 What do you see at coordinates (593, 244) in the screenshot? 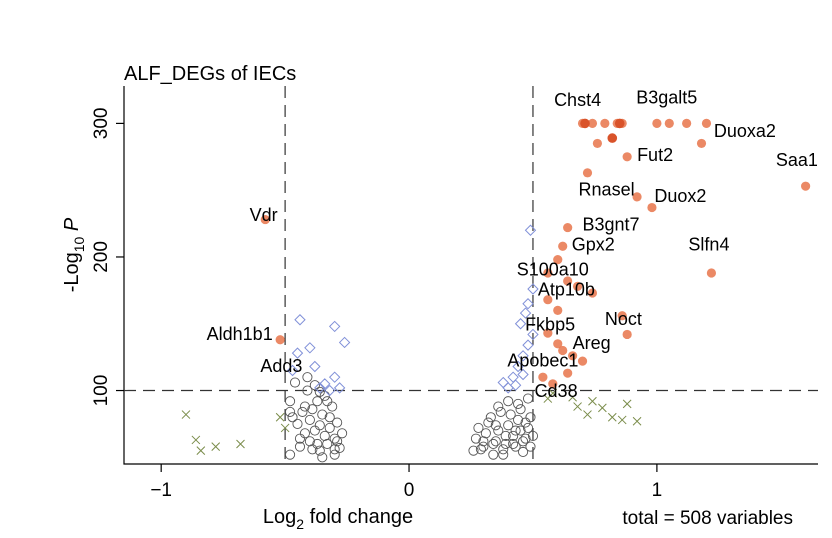
I see `gene-label: Gpx2` at bounding box center [593, 244].